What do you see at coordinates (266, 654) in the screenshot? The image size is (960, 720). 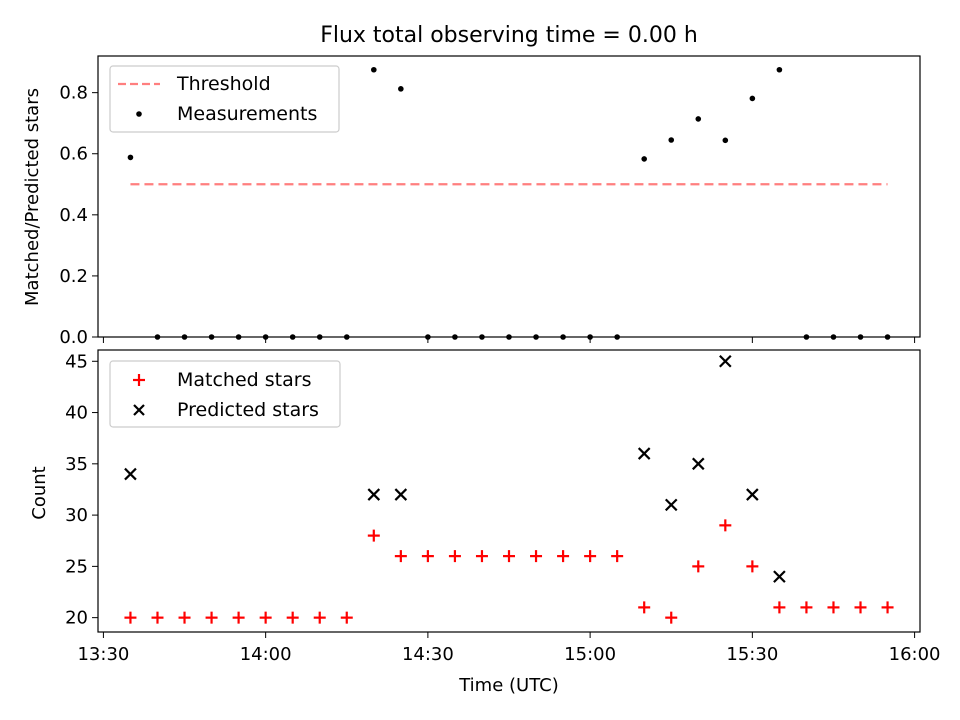 I see `x-tick-label: 14:00` at bounding box center [266, 654].